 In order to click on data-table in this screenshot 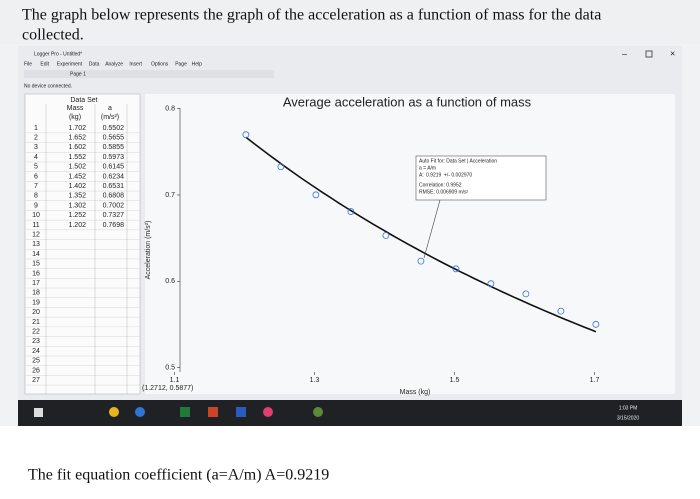, I will do `click(82, 244)`.